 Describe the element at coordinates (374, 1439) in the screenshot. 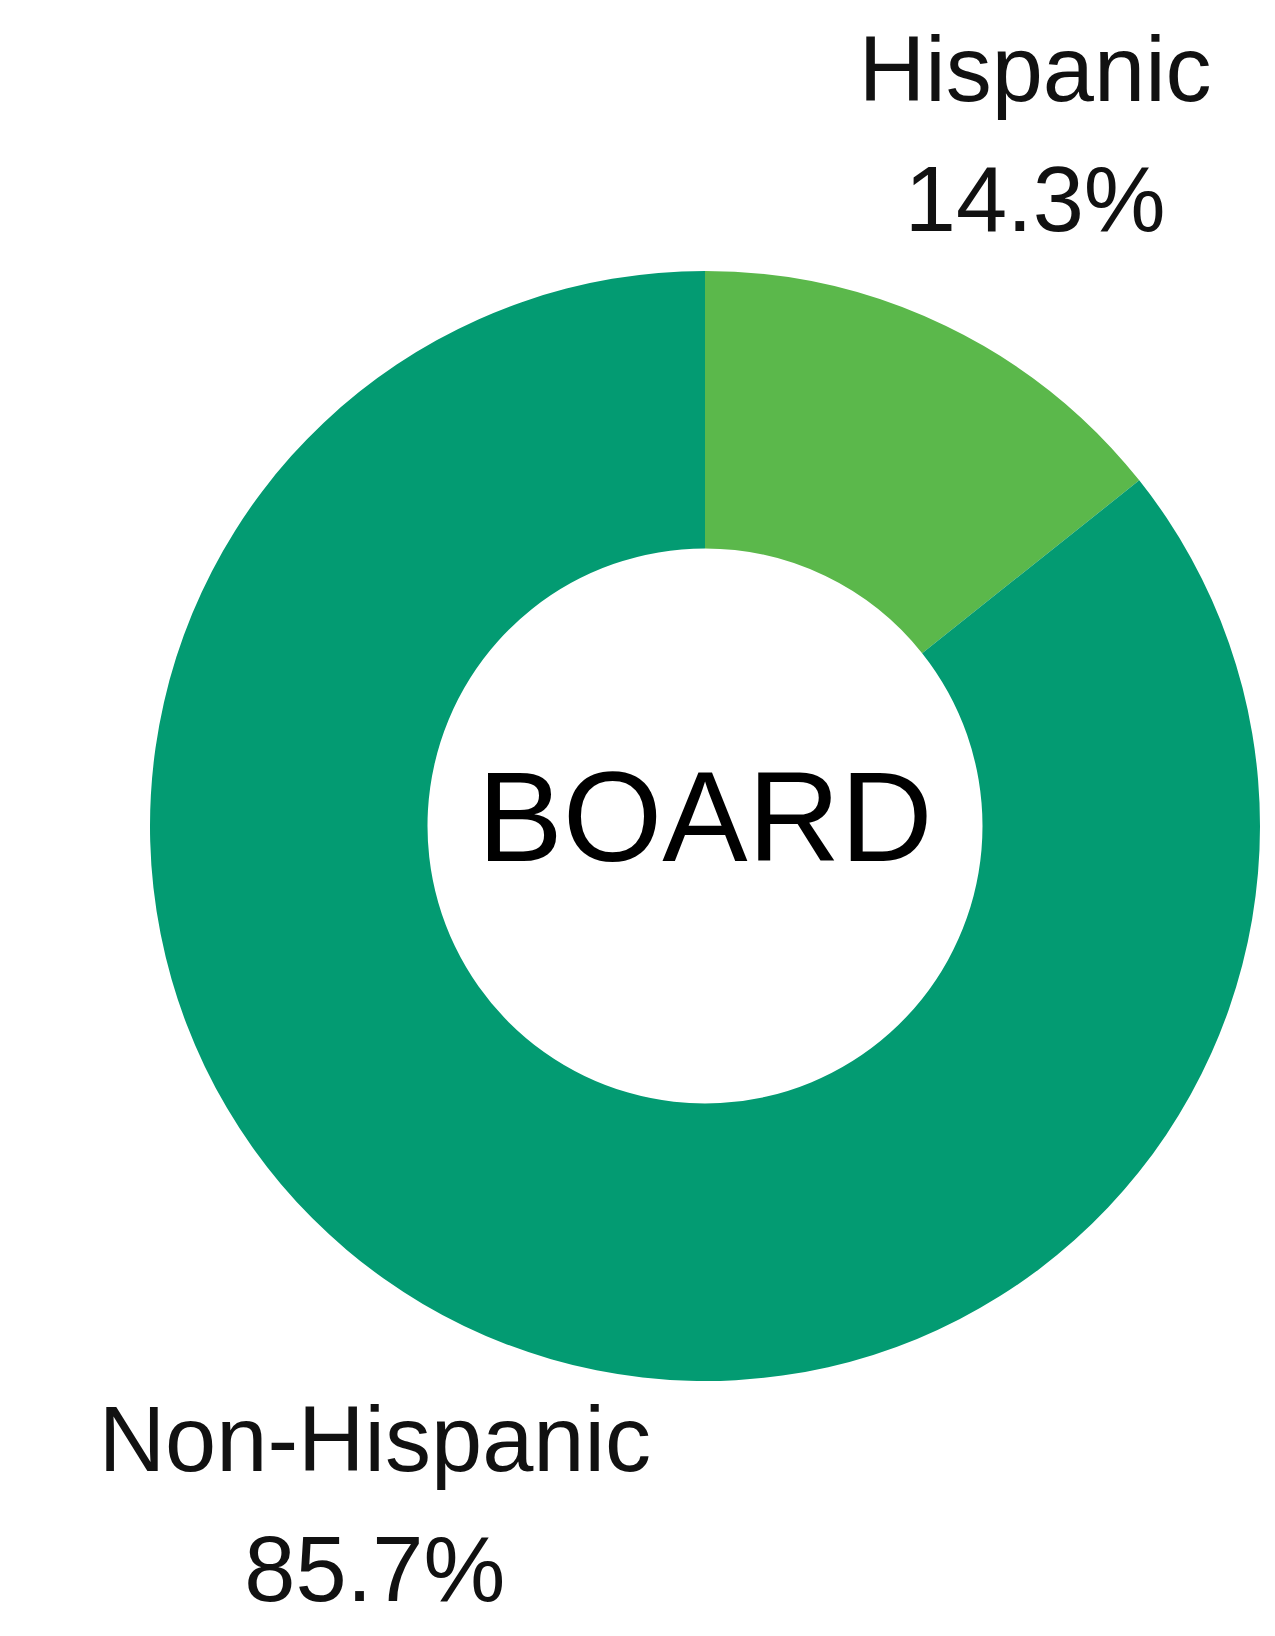

I see `slice-label: Non-Hispanic` at that location.